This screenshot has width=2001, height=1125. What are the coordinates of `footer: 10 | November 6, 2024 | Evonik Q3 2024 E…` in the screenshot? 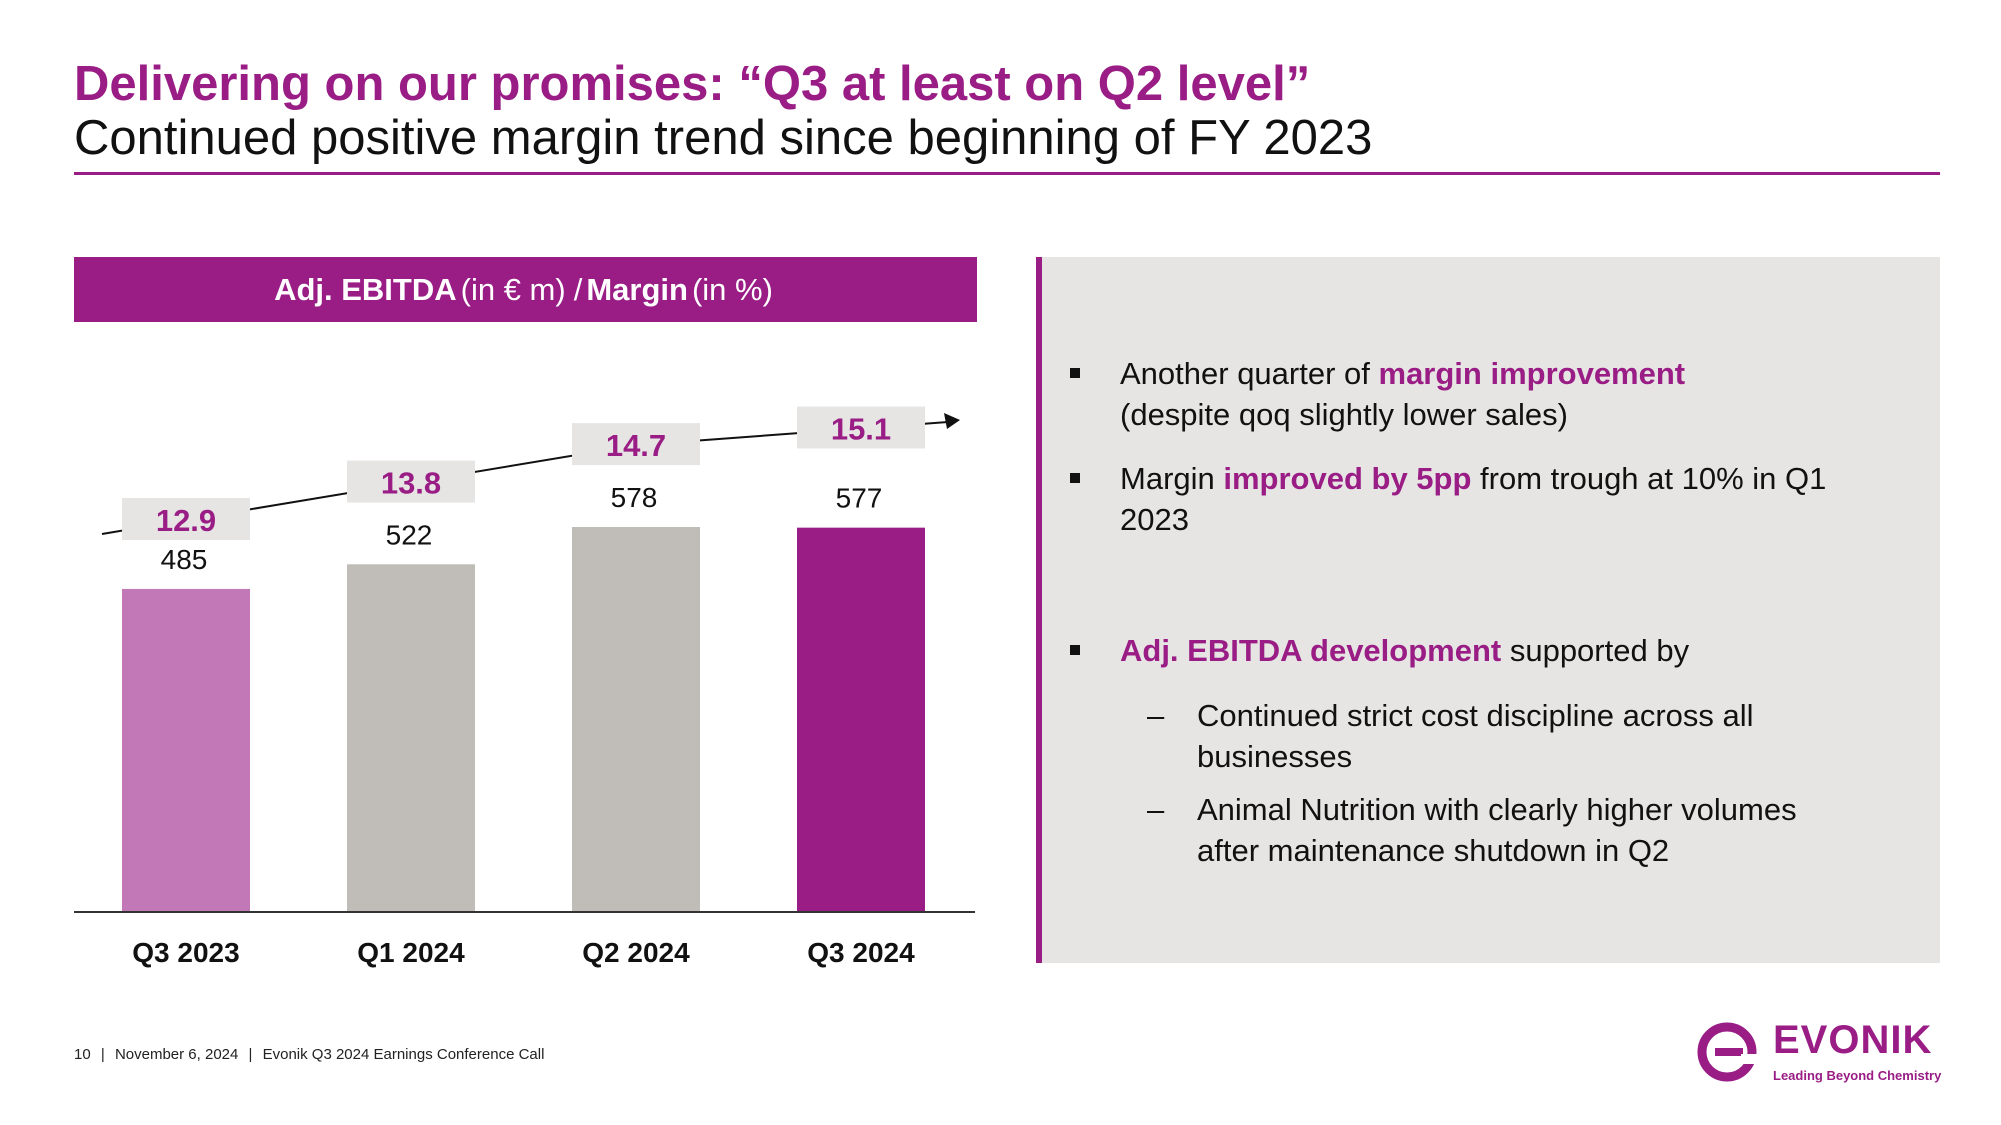 It's located at (312, 1054).